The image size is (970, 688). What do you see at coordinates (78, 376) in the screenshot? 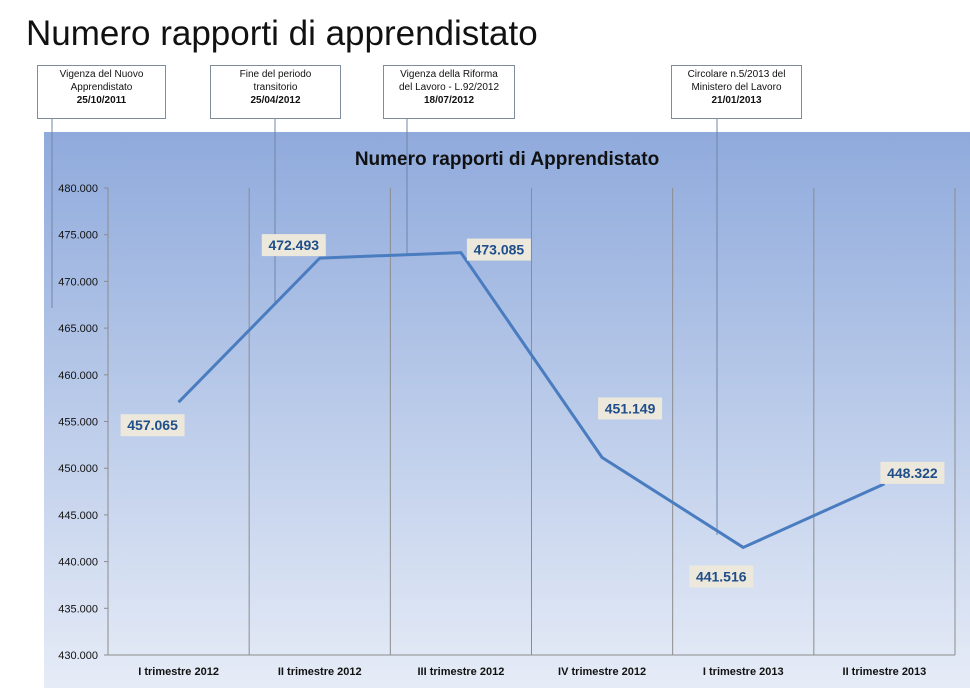
I see `y-tick-label: 460.000` at bounding box center [78, 376].